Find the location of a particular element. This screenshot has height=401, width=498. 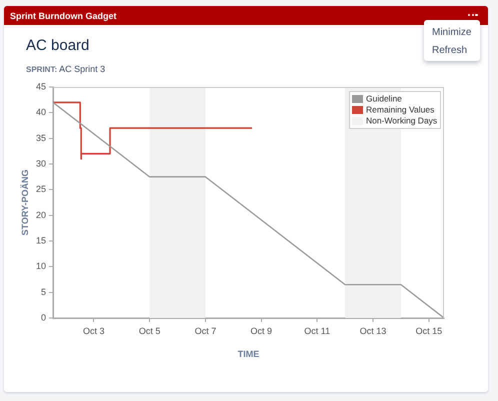

y-axis-title: STORY-POÄNG is located at coordinates (25, 202).